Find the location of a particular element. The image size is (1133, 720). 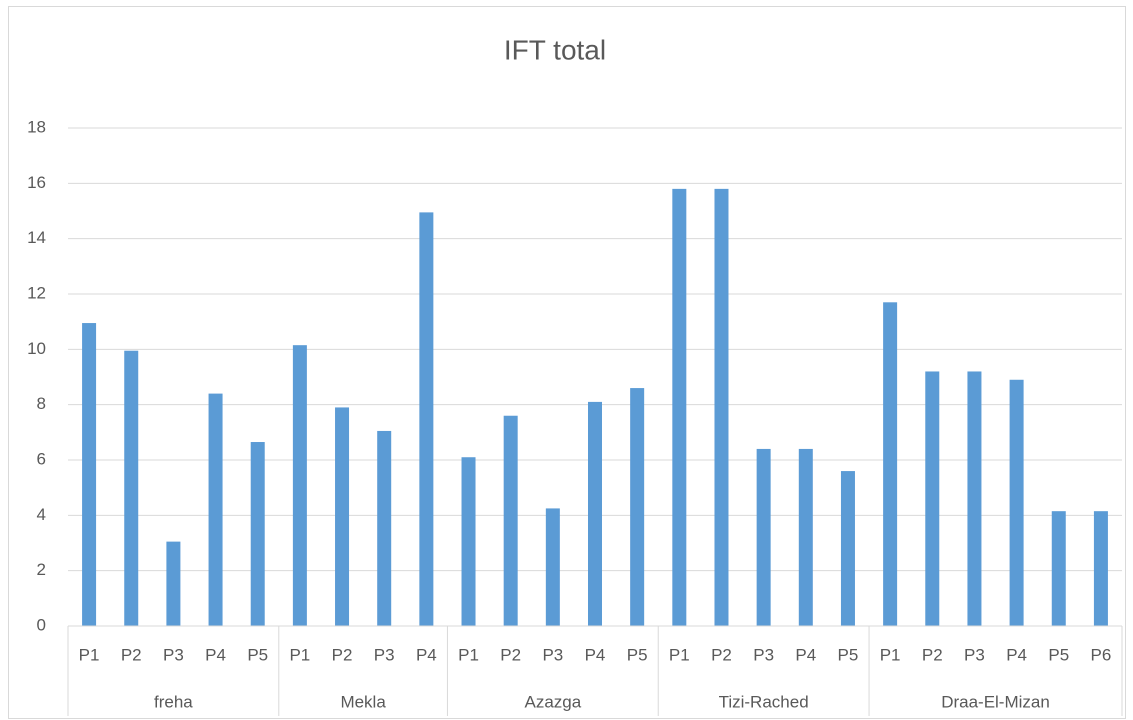

group-label: Mekla is located at coordinates (363, 701).